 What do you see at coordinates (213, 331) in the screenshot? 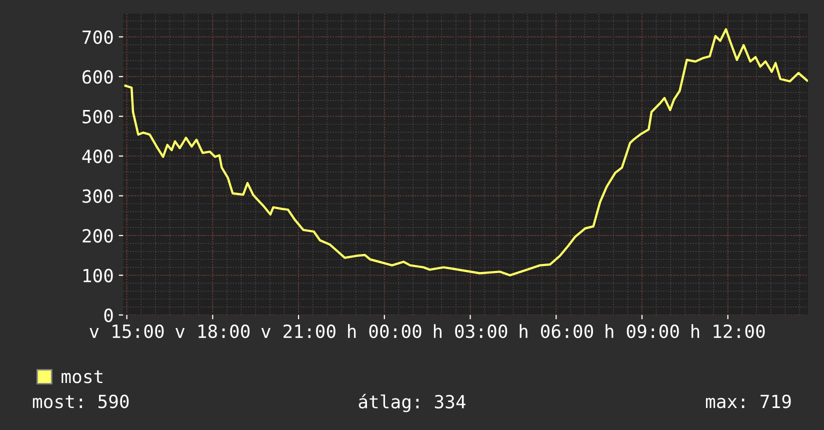
I see `x-tick-label: v 18:00` at bounding box center [213, 331].